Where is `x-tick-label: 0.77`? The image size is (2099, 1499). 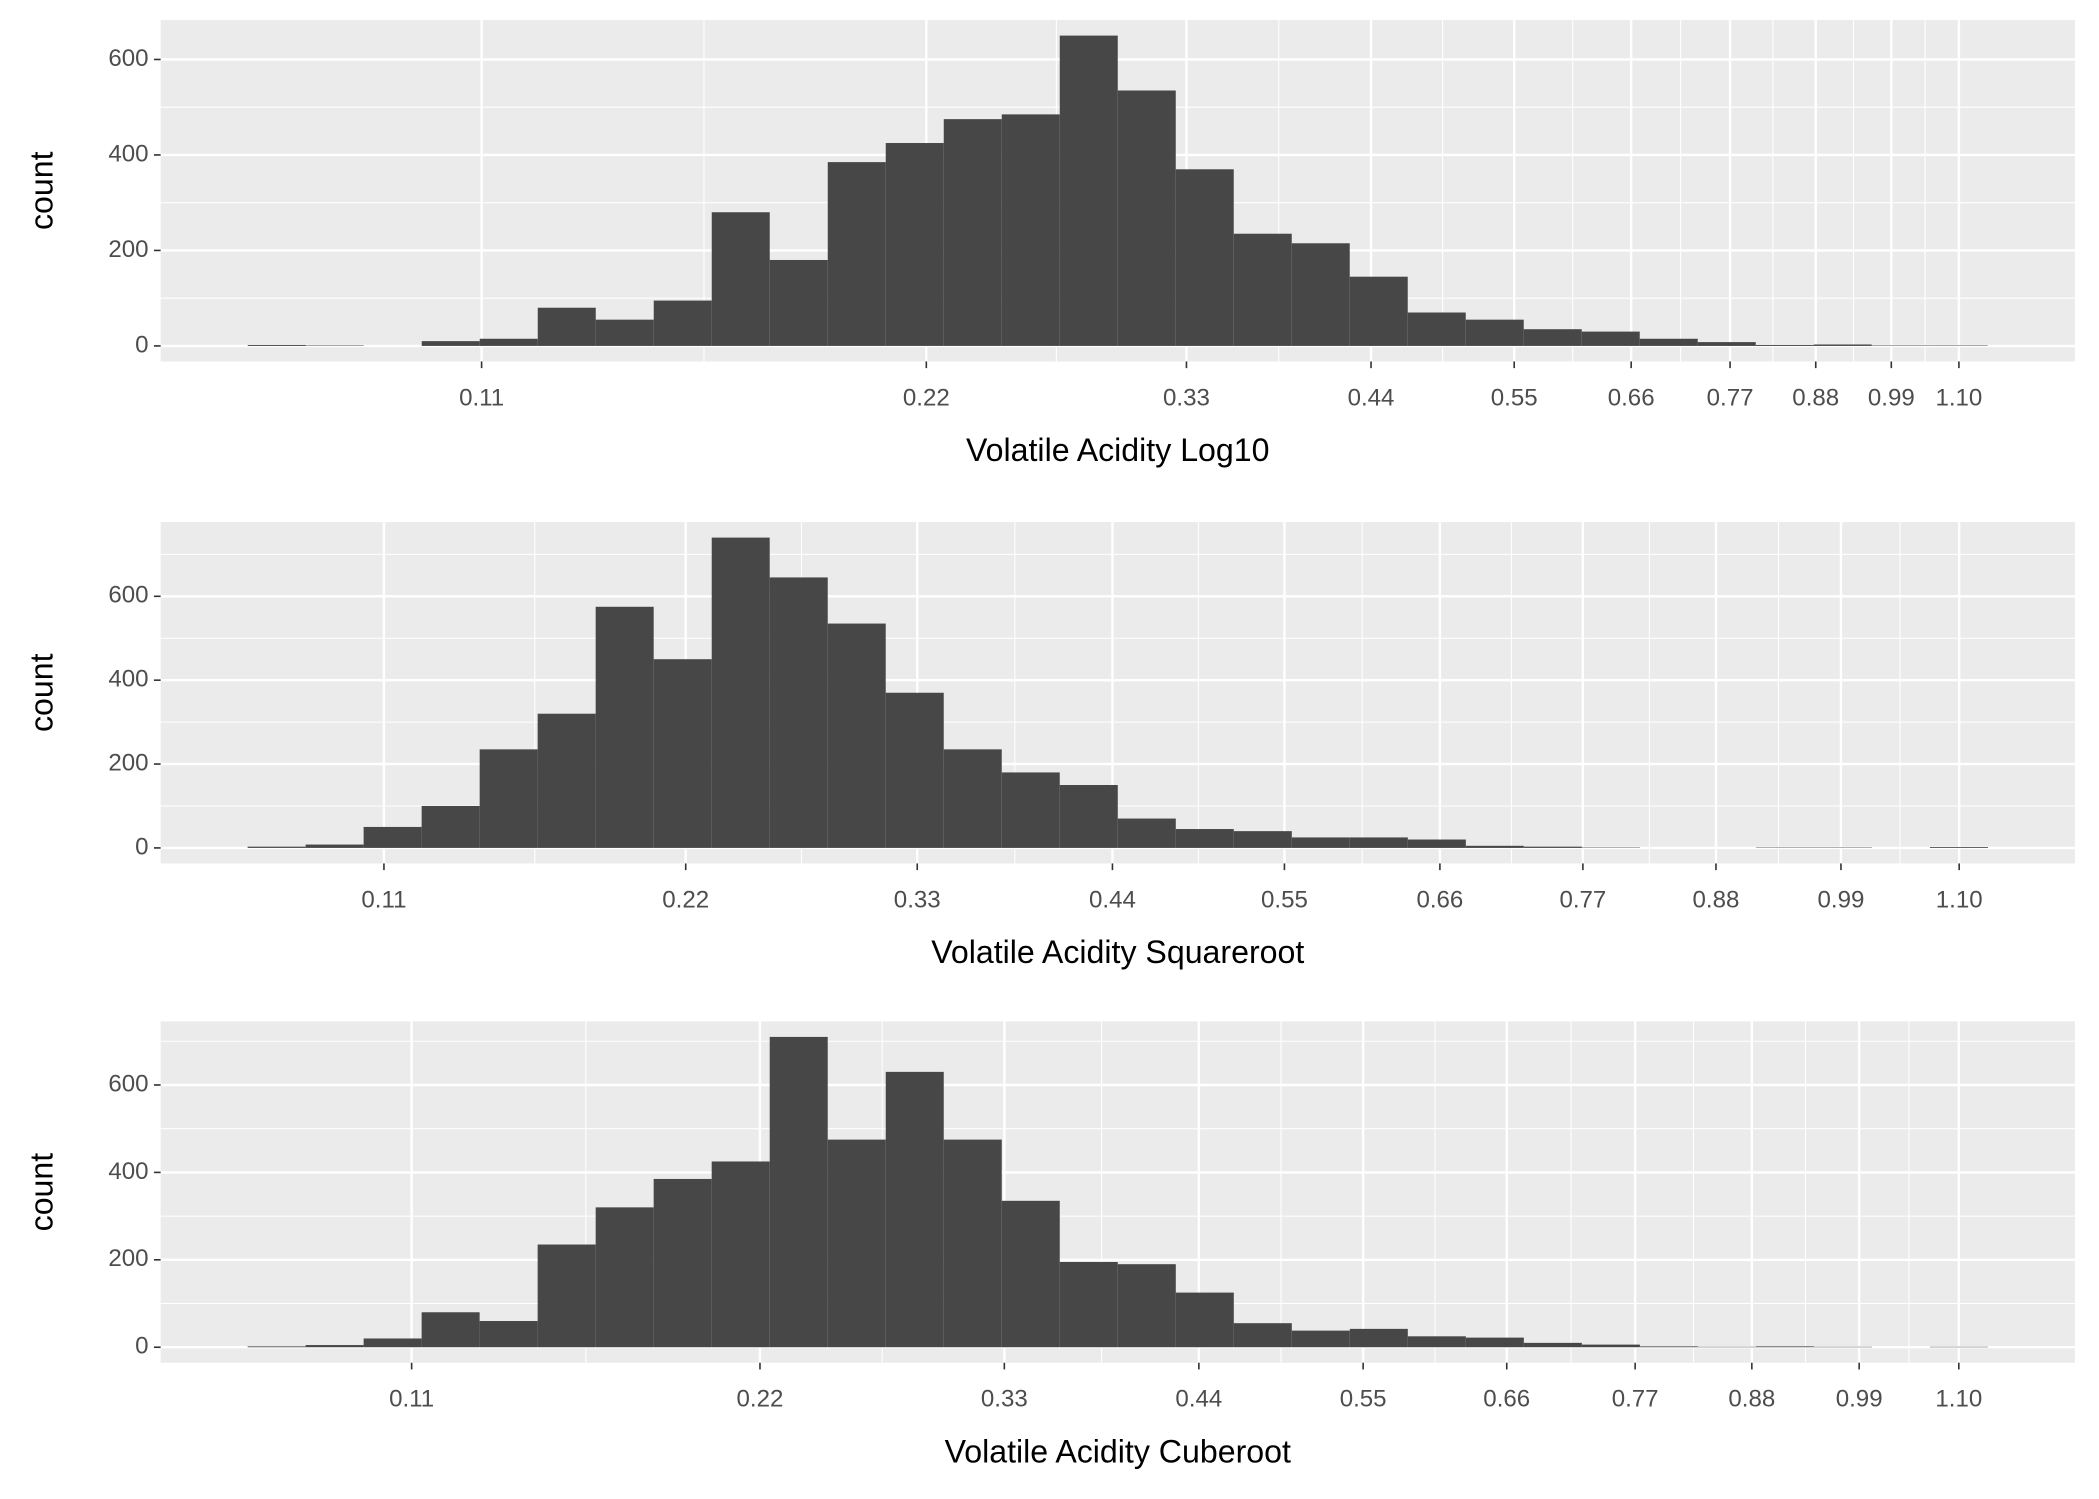
x-tick-label: 0.77 is located at coordinates (1730, 397).